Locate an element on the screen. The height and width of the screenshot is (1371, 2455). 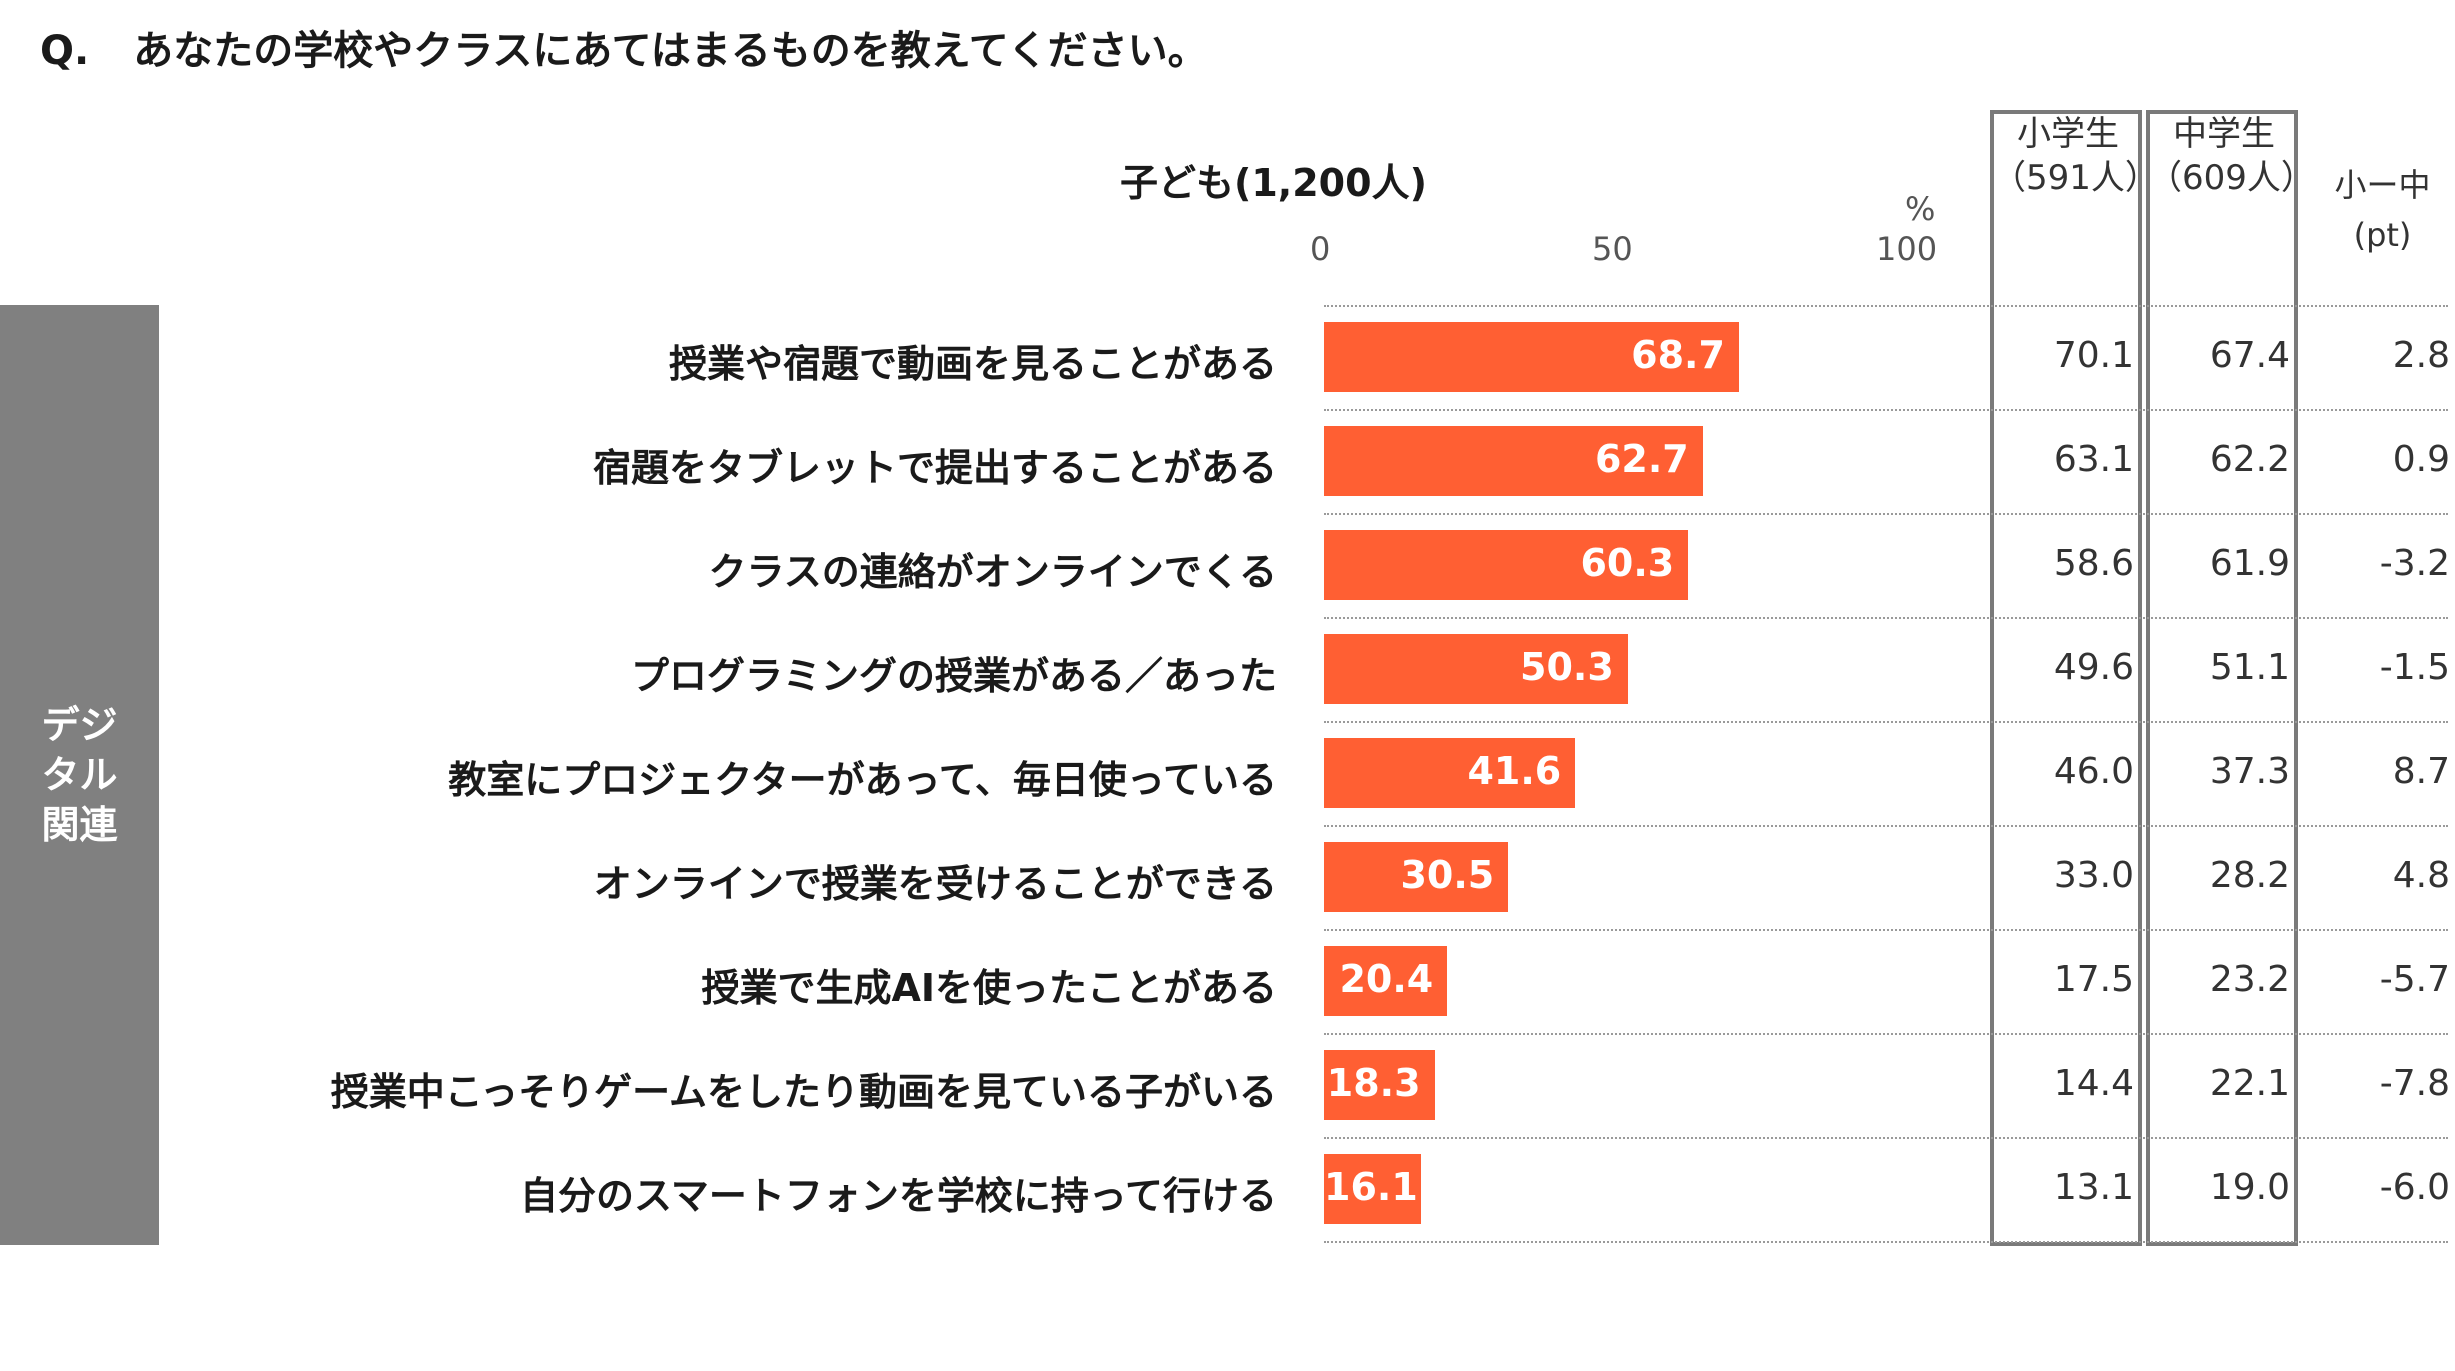
bar-value-label: 62.7 is located at coordinates (1641, 459).